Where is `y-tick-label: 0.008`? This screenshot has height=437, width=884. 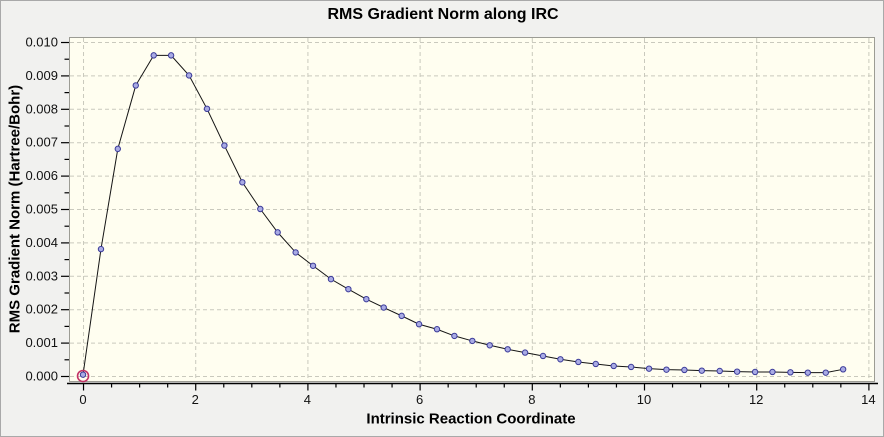
y-tick-label: 0.008 is located at coordinates (41, 108).